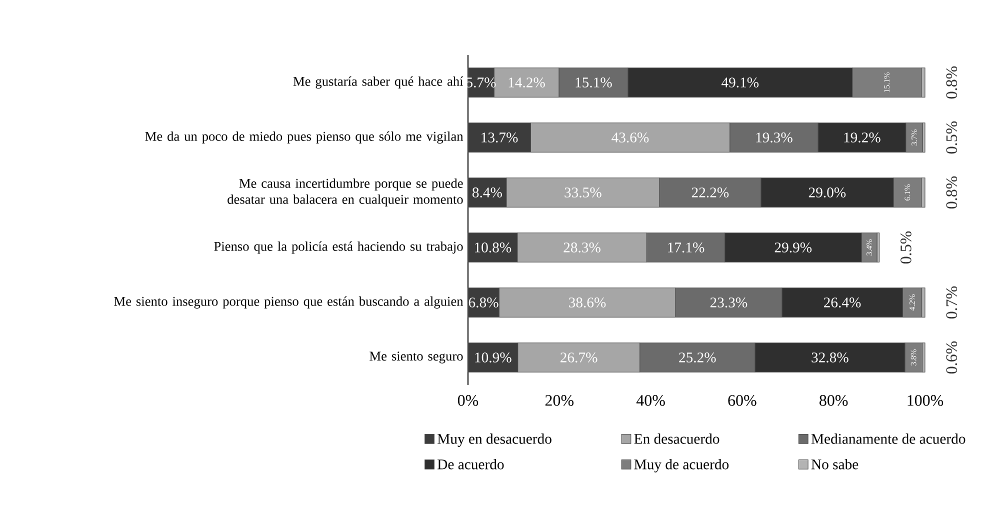  Describe the element at coordinates (888, 439) in the screenshot. I see `legend-label: Medianamente de acuerdo` at that location.